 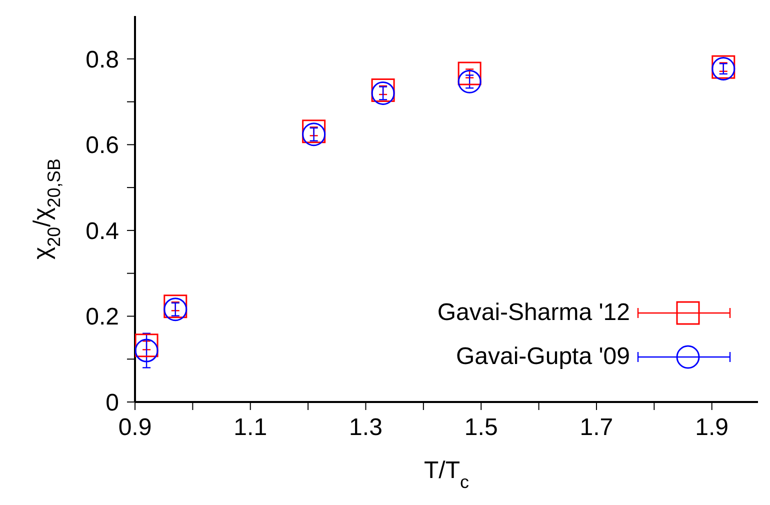 What do you see at coordinates (102, 146) in the screenshot?
I see `y-tick-label: 0.6` at bounding box center [102, 146].